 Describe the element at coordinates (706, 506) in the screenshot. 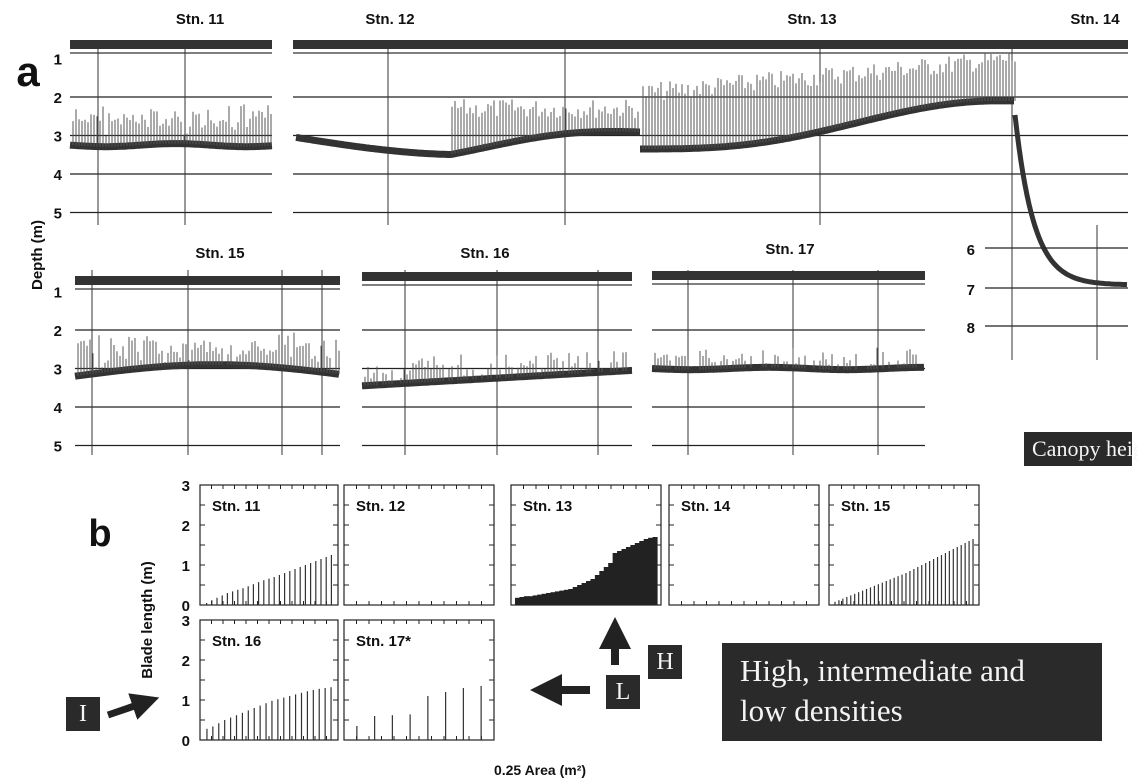

I see `b-stn-14-title: Stn. 14` at that location.